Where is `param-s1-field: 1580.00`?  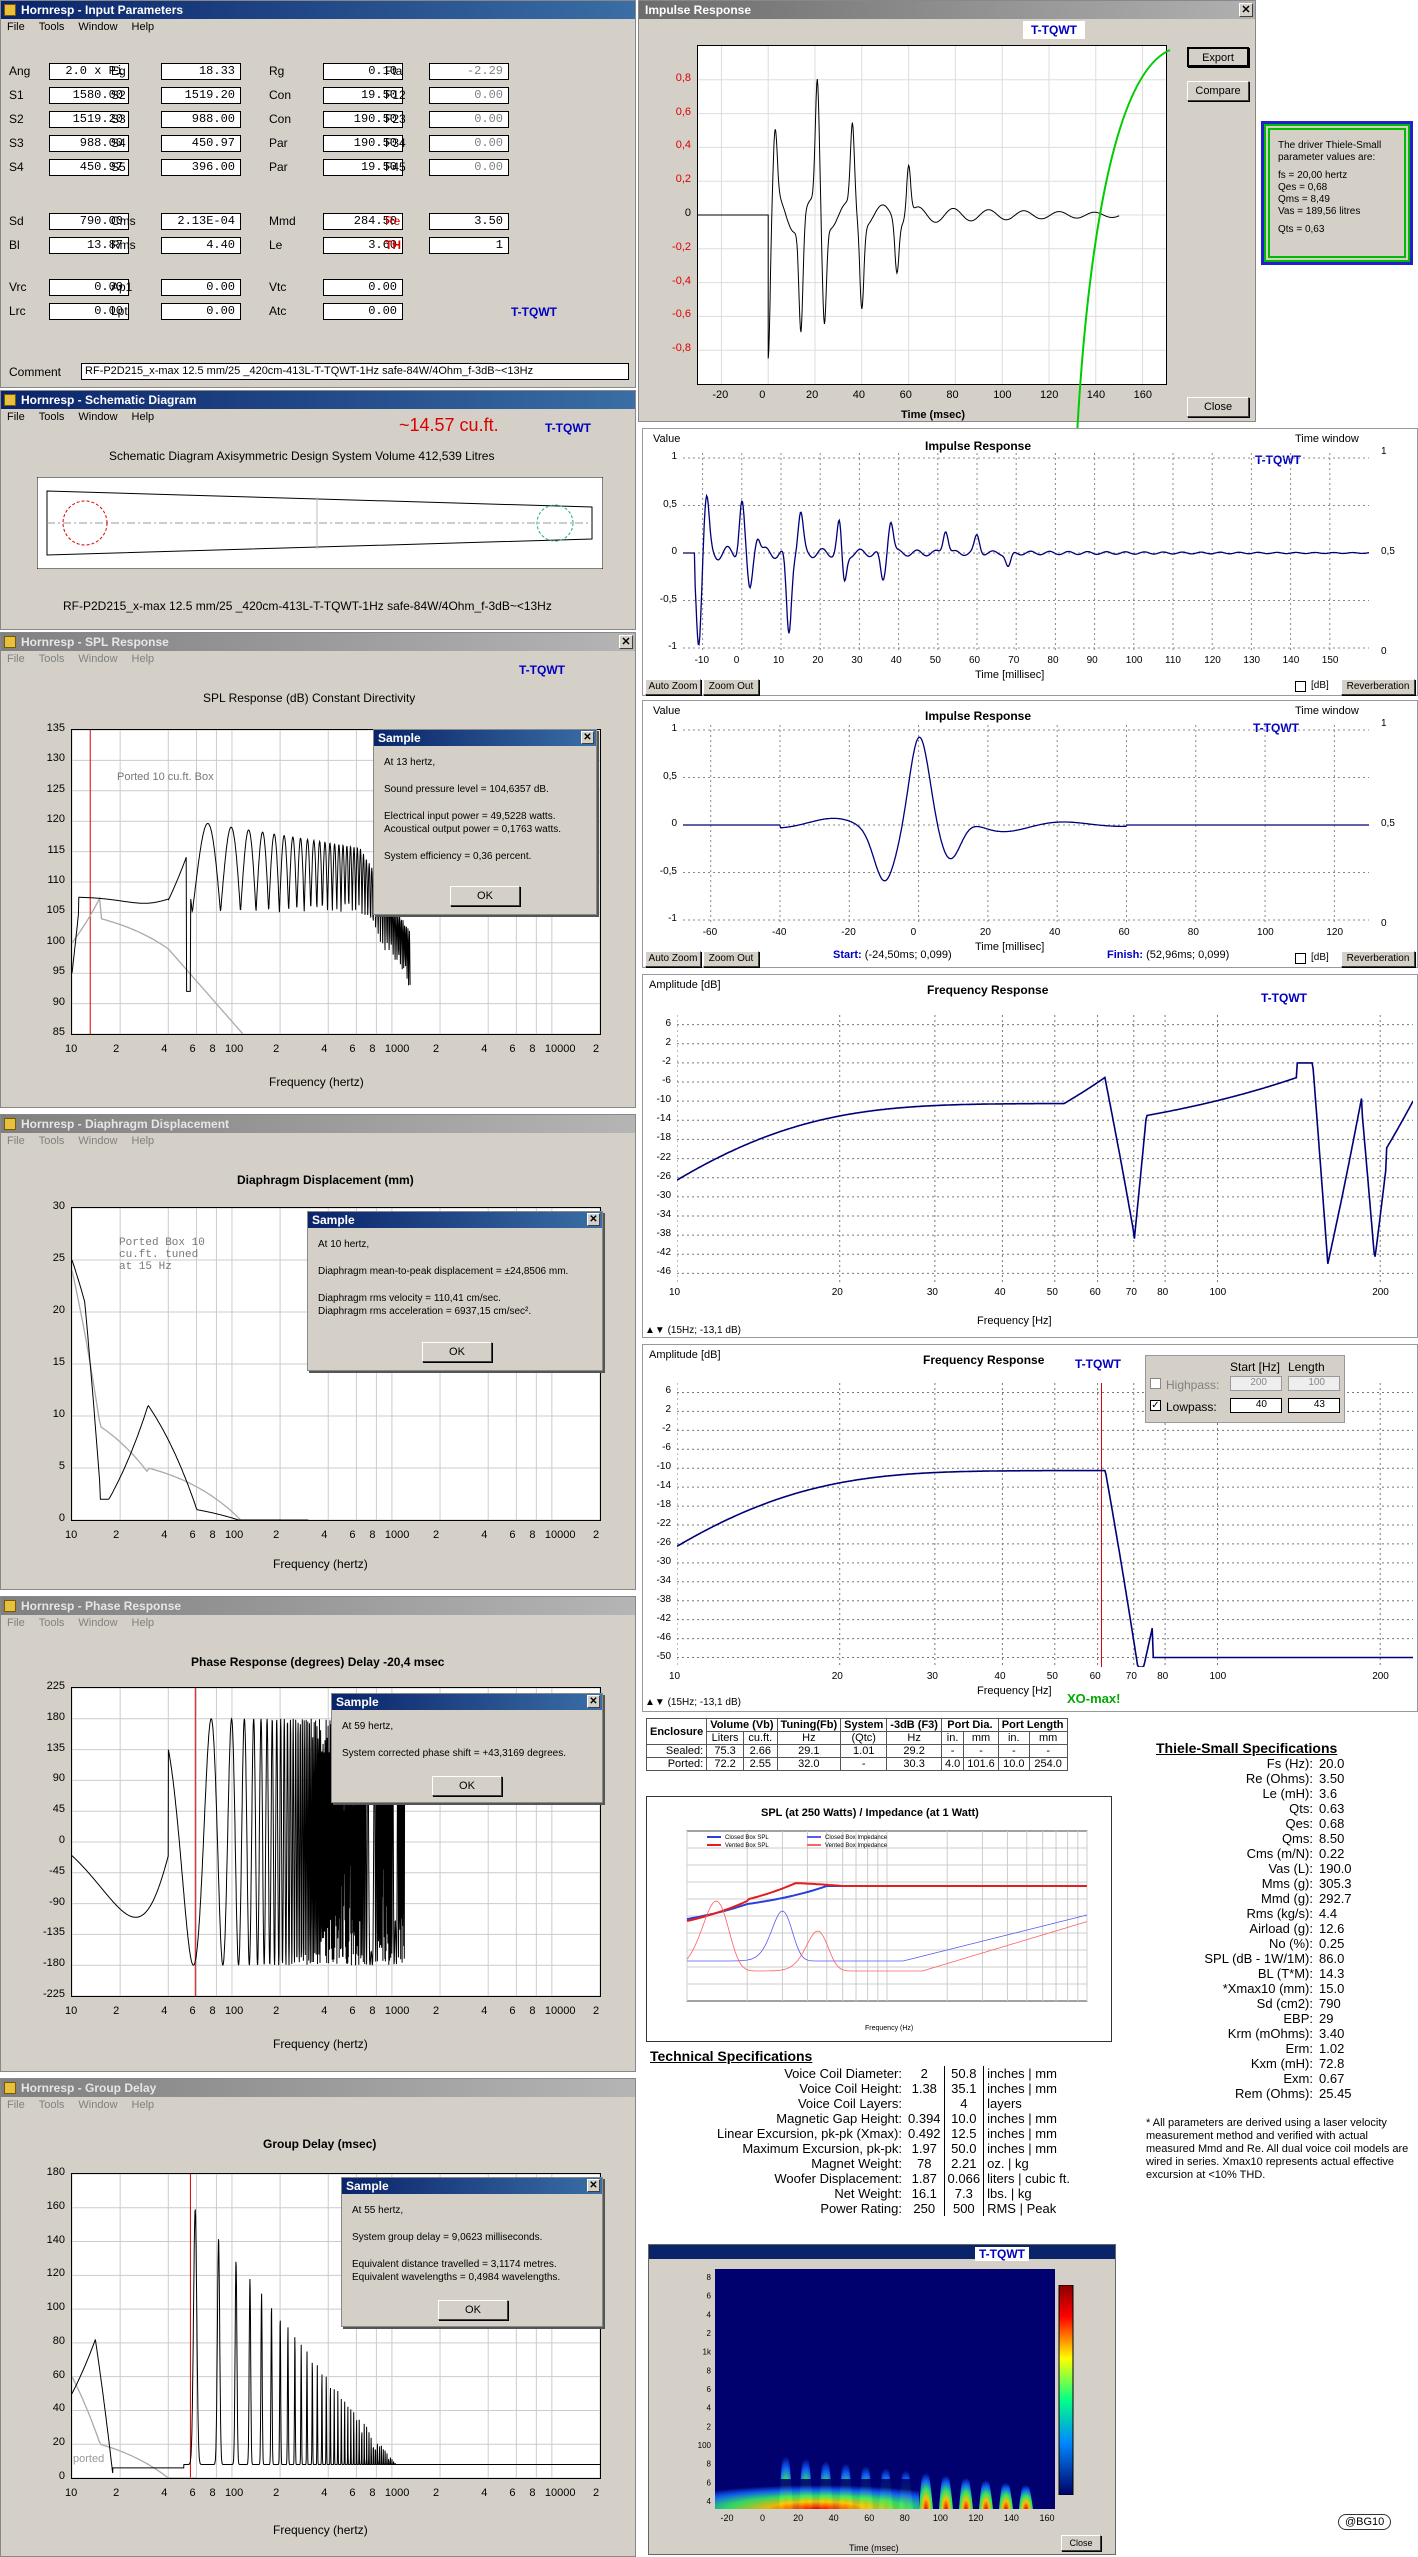 param-s1-field: 1580.00 is located at coordinates (89, 95).